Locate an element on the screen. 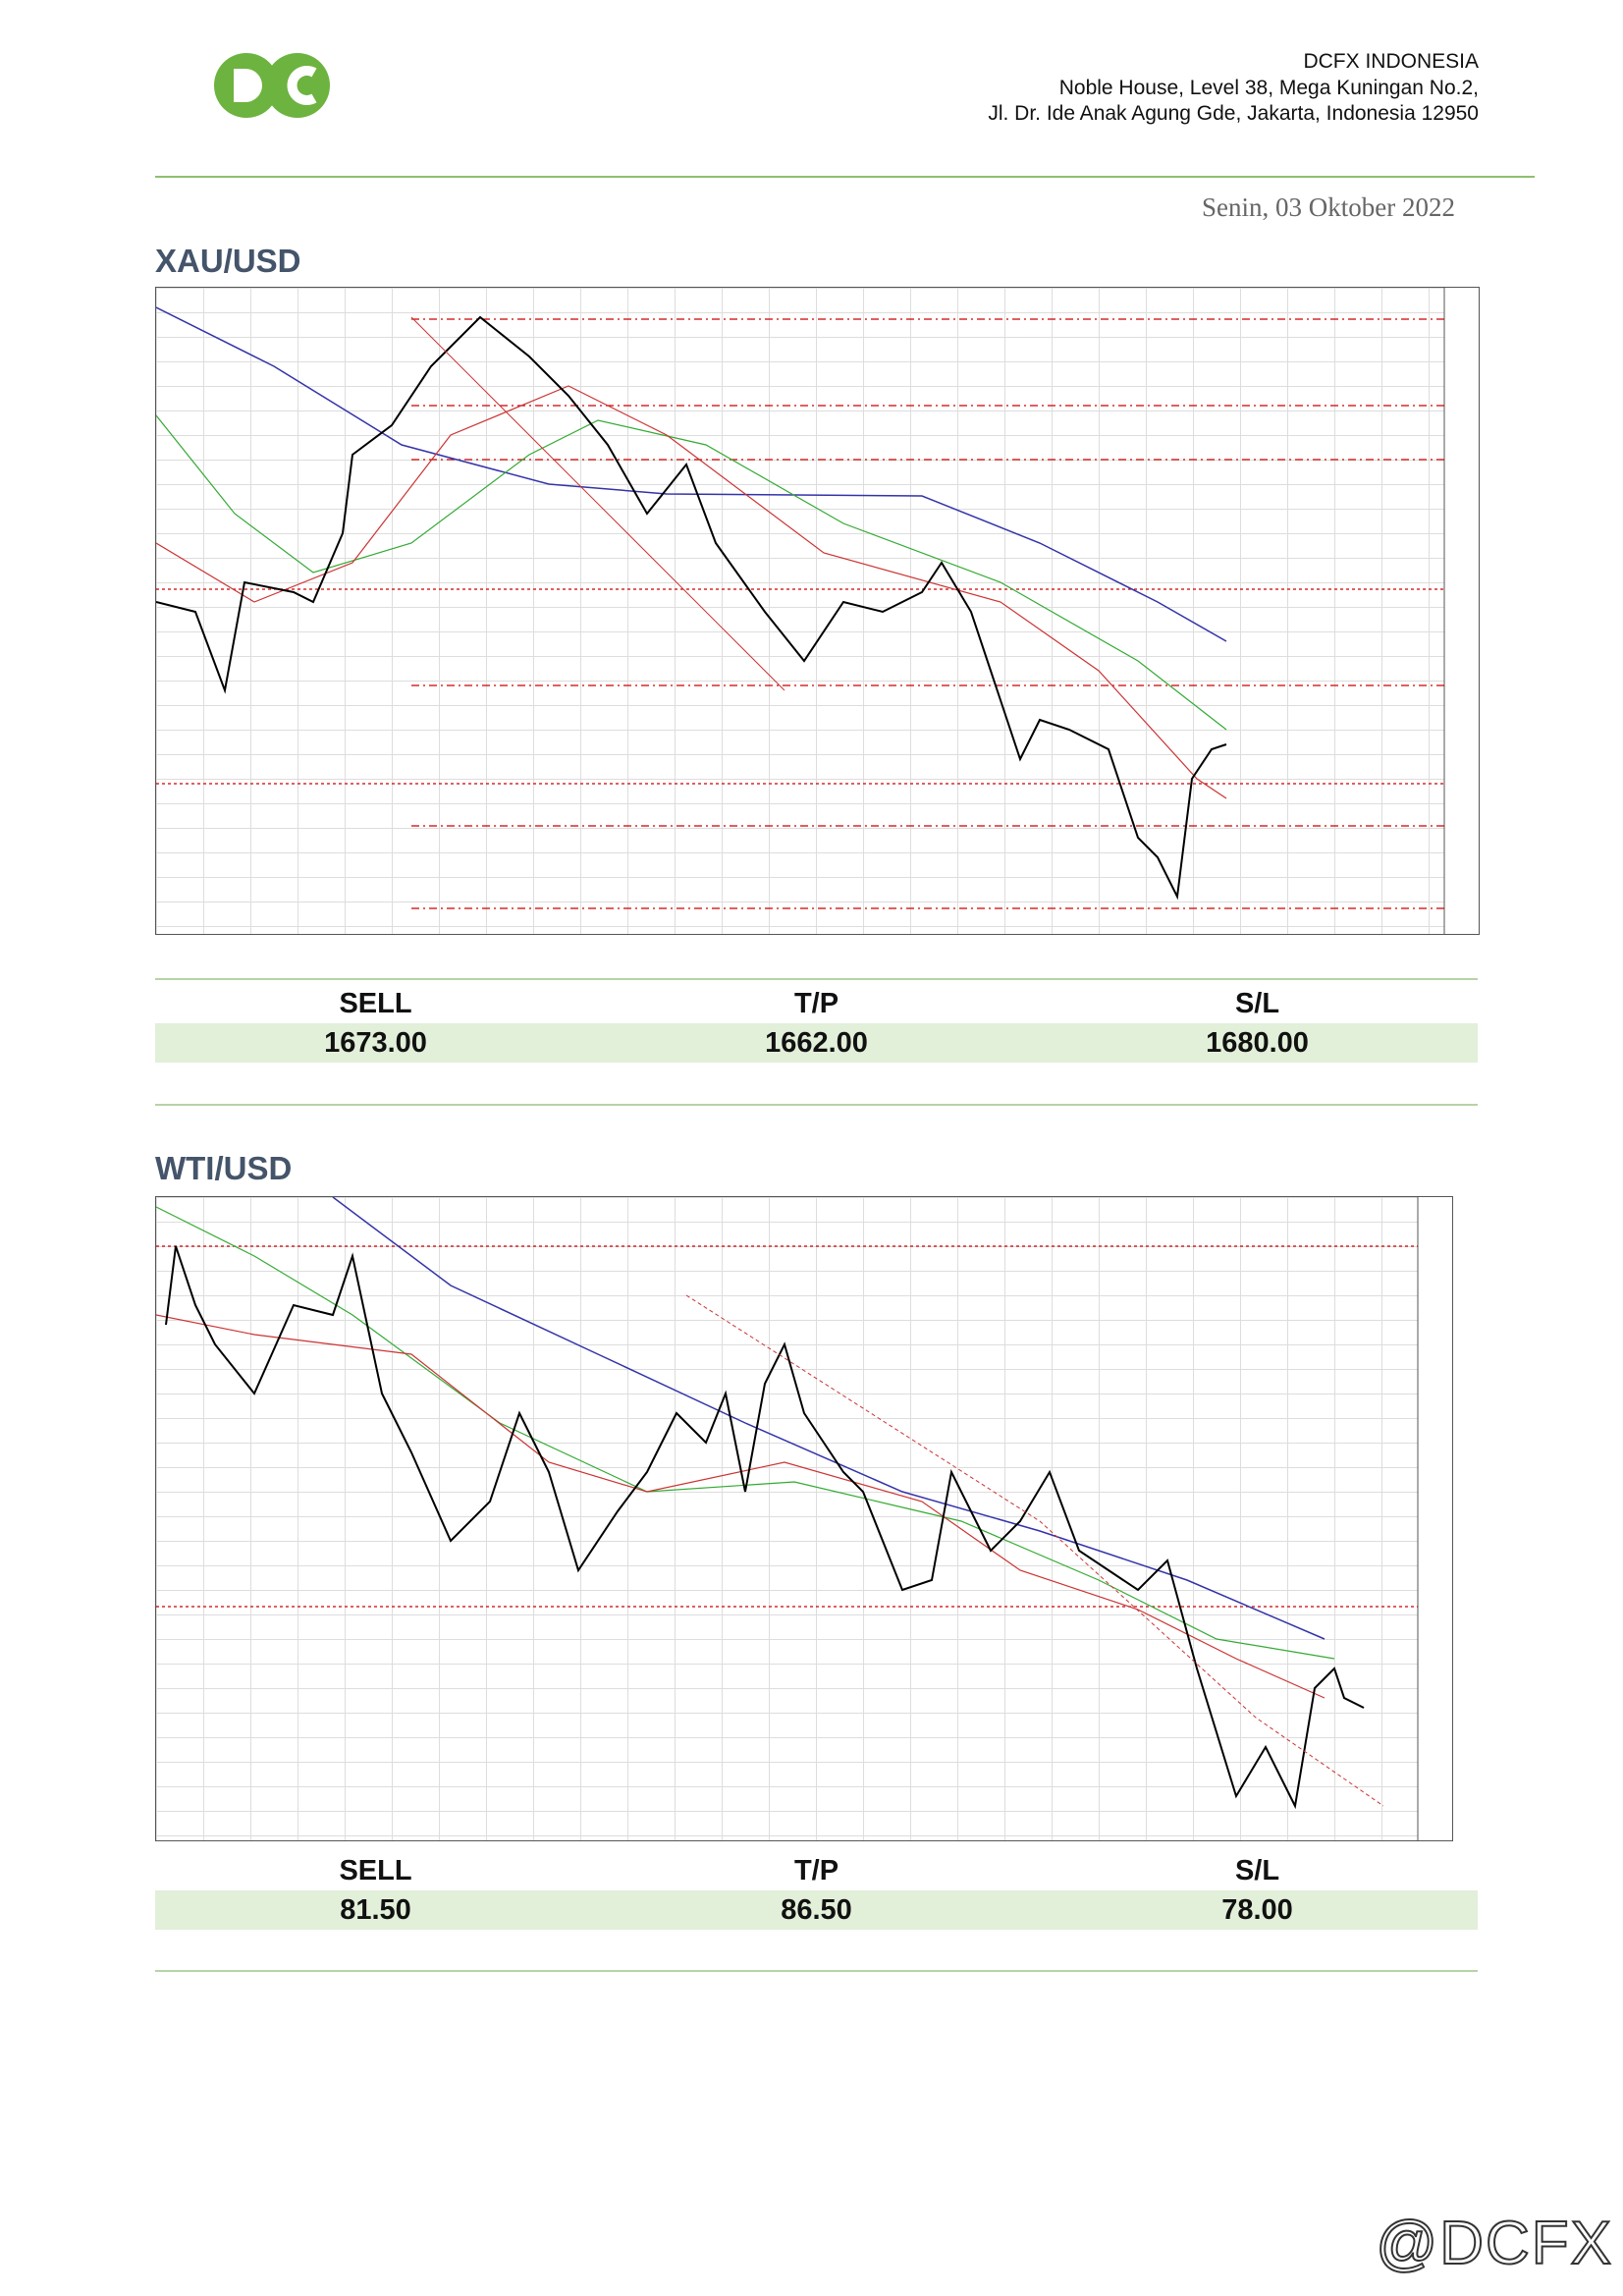  logo is located at coordinates (272, 85).